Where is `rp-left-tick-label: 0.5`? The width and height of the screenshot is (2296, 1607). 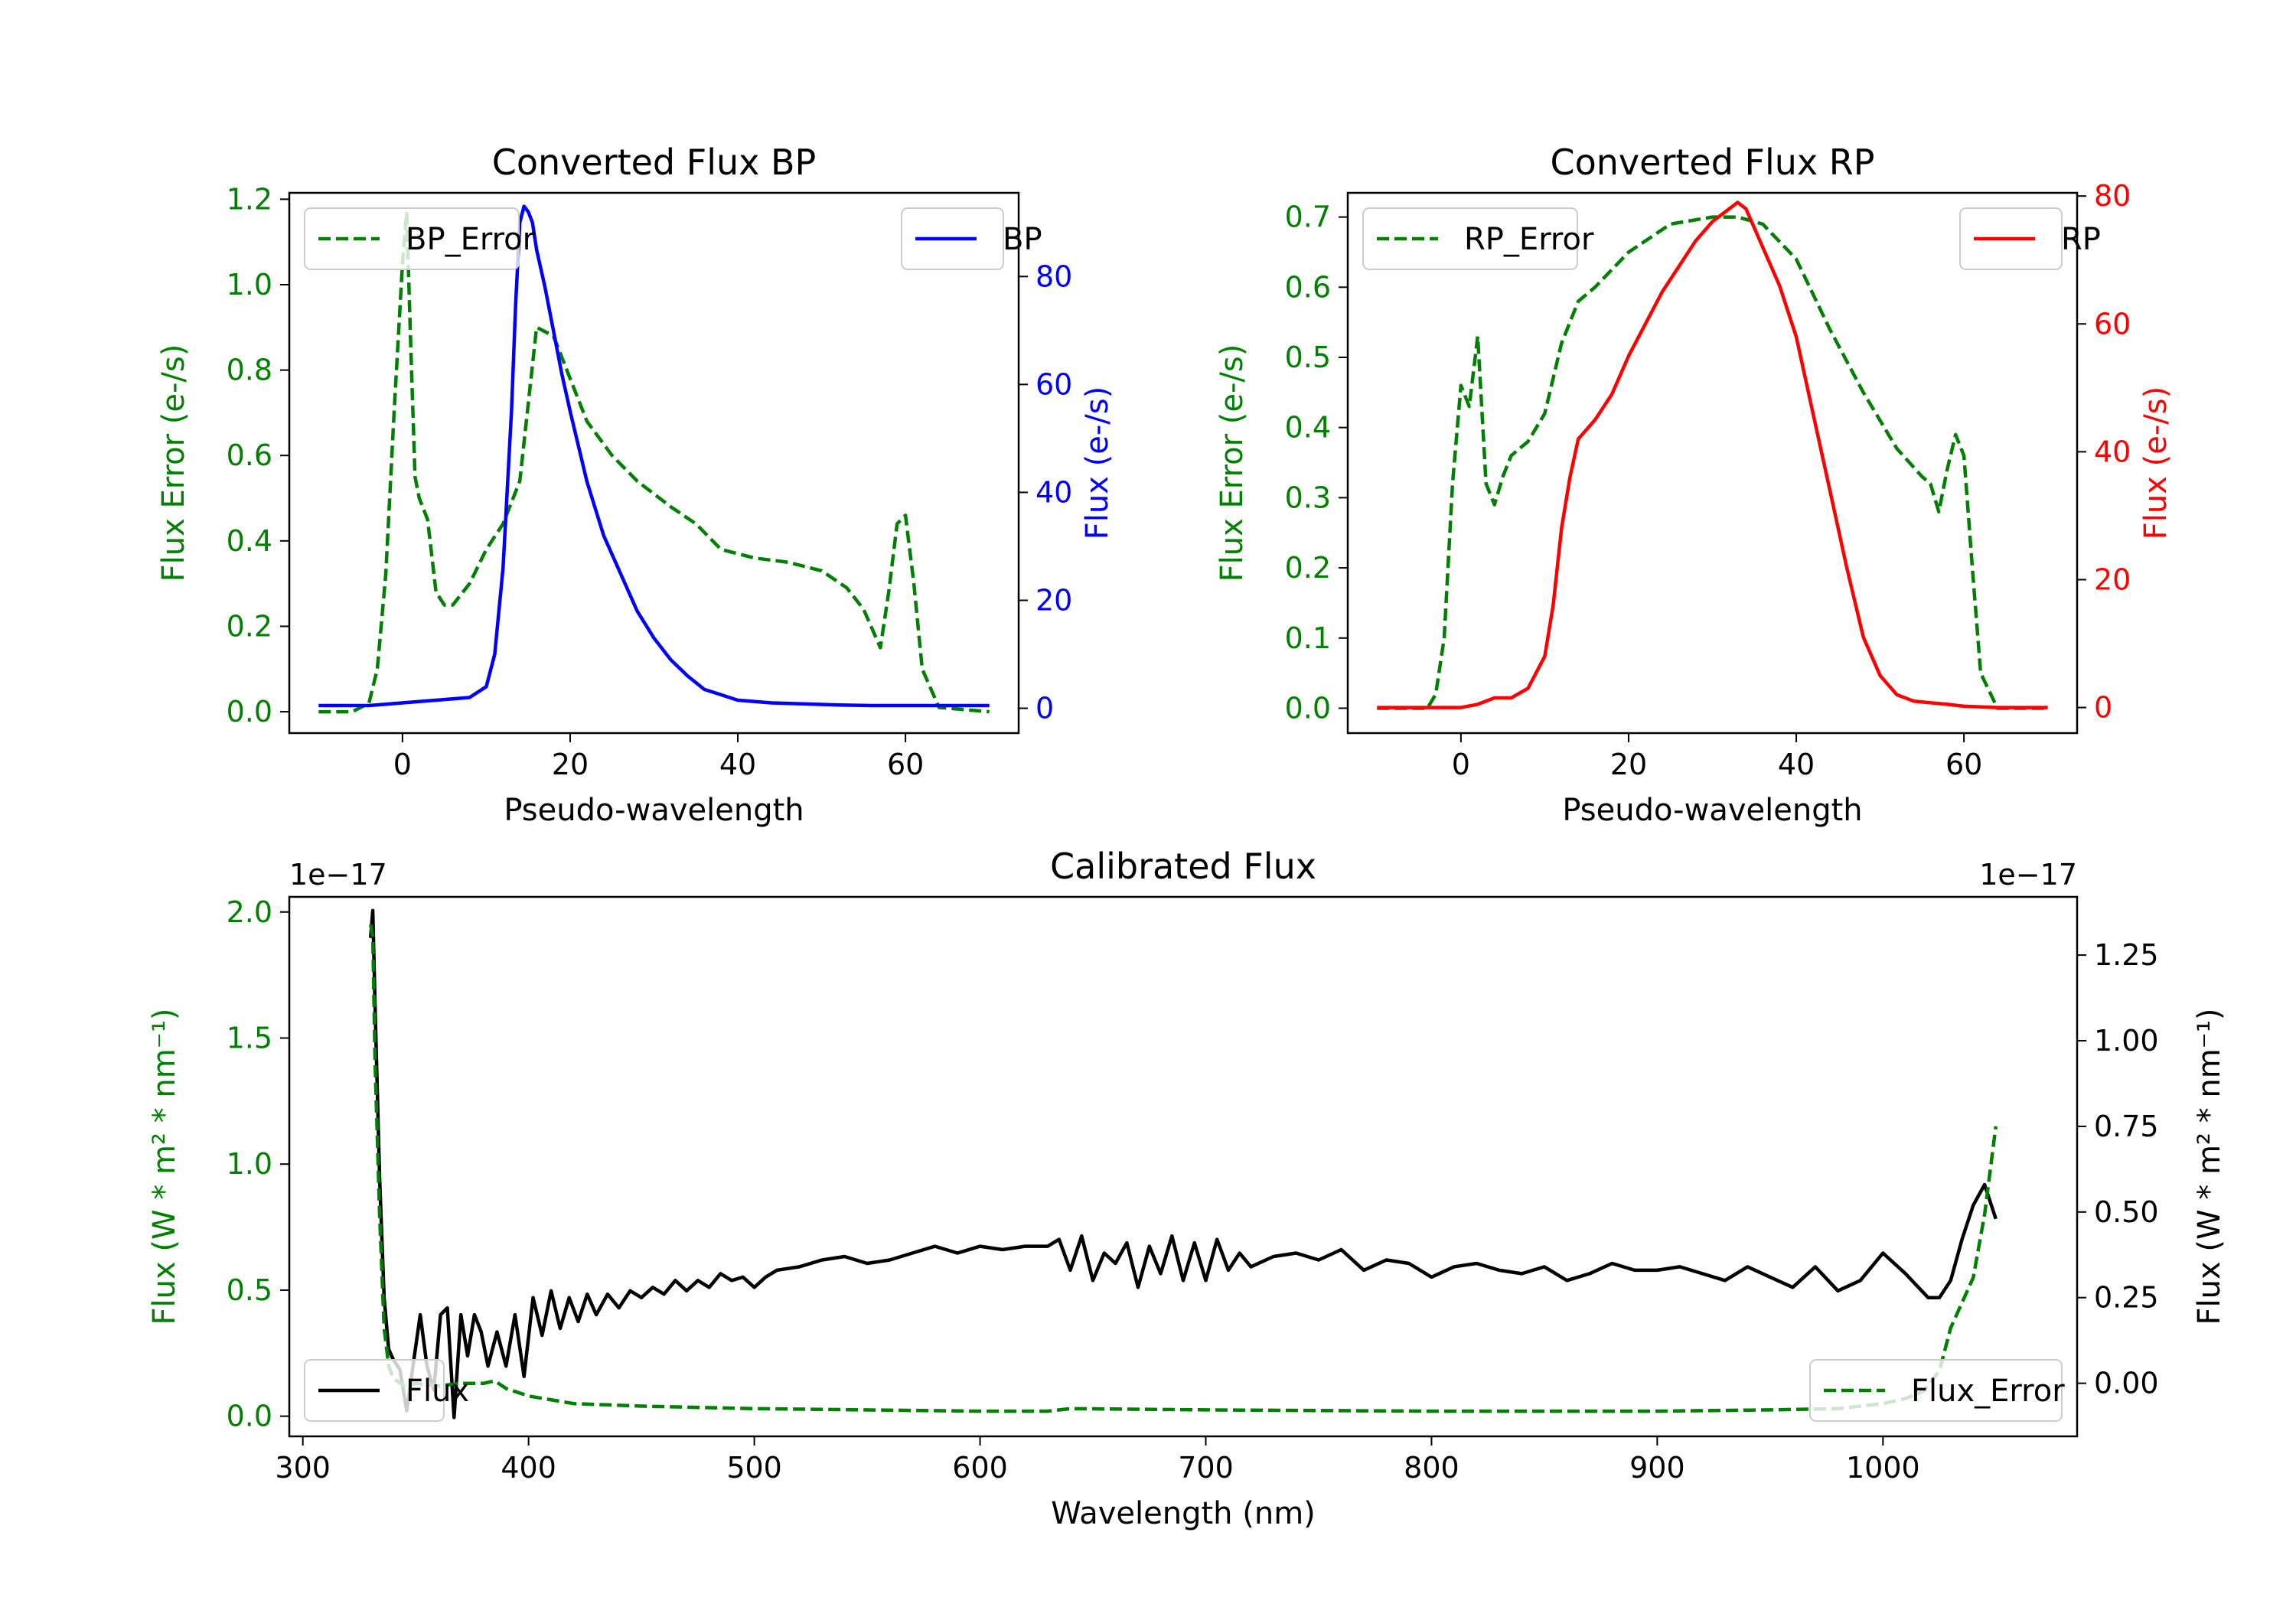
rp-left-tick-label: 0.5 is located at coordinates (1308, 357).